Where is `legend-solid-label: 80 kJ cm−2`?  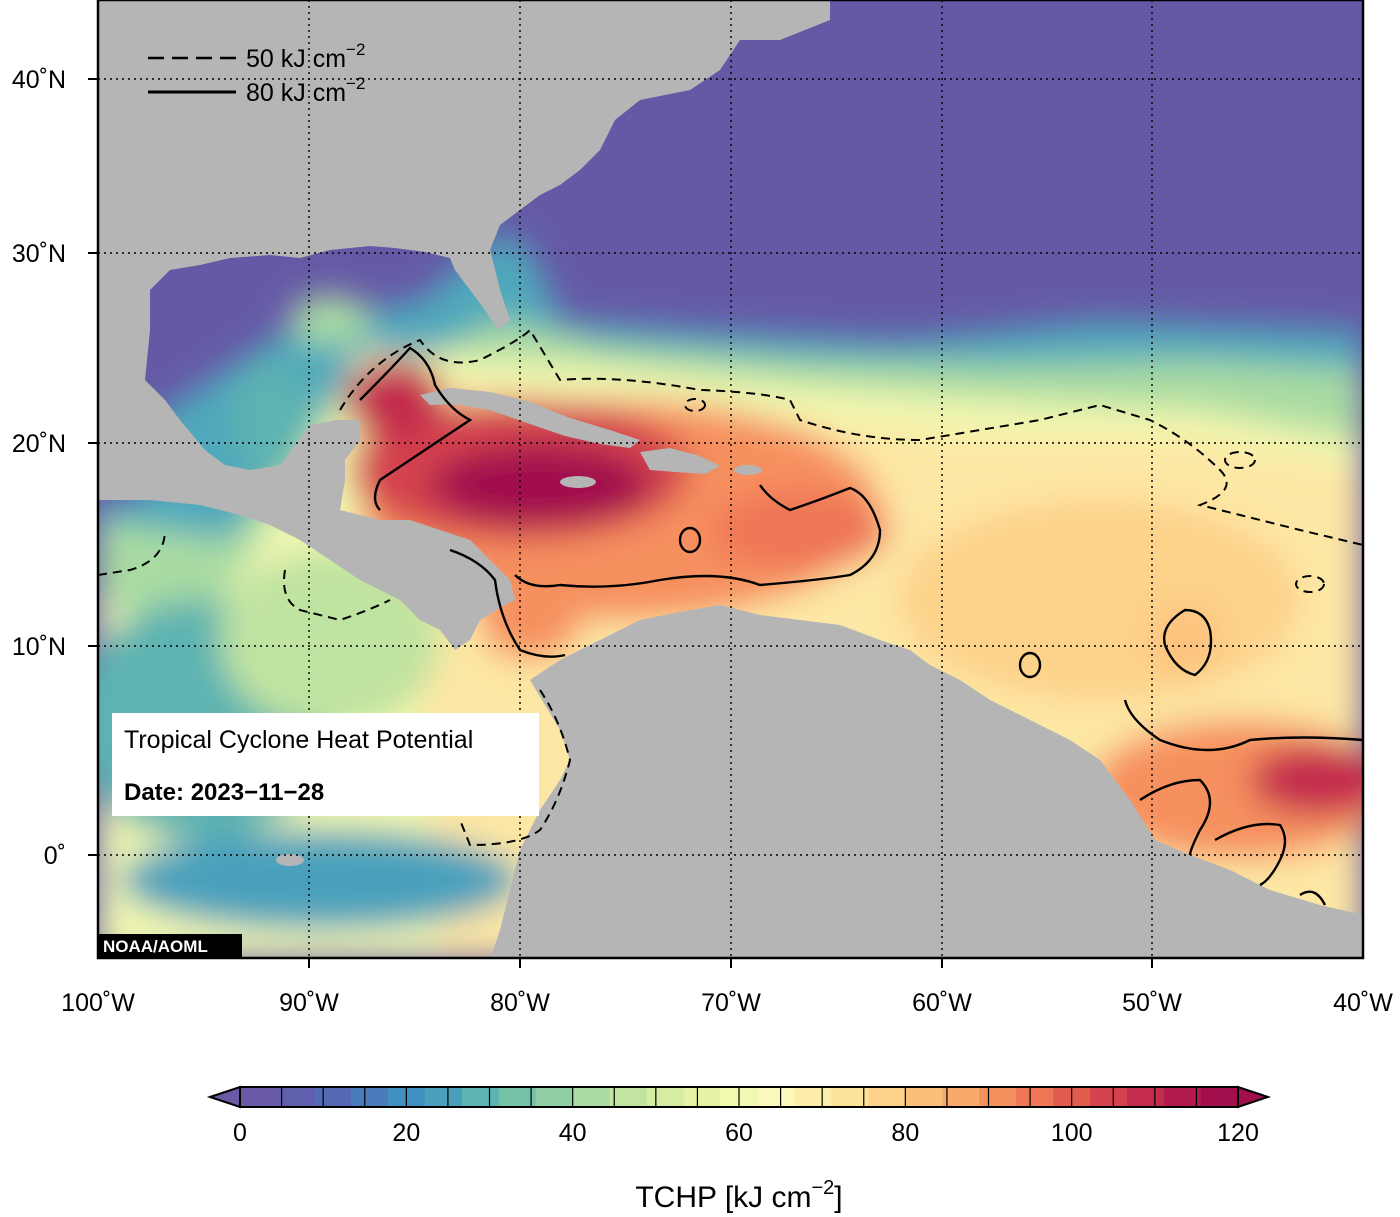
legend-solid-label: 80 kJ cm−2 is located at coordinates (305, 90).